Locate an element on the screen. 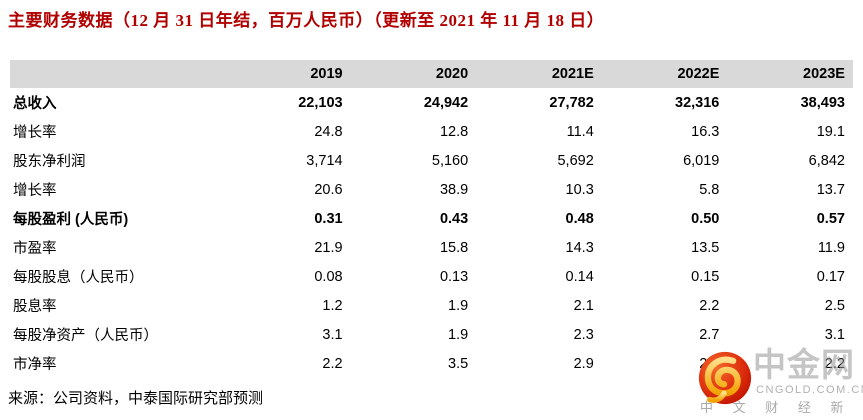  row-value: 0.17 is located at coordinates (830, 276).